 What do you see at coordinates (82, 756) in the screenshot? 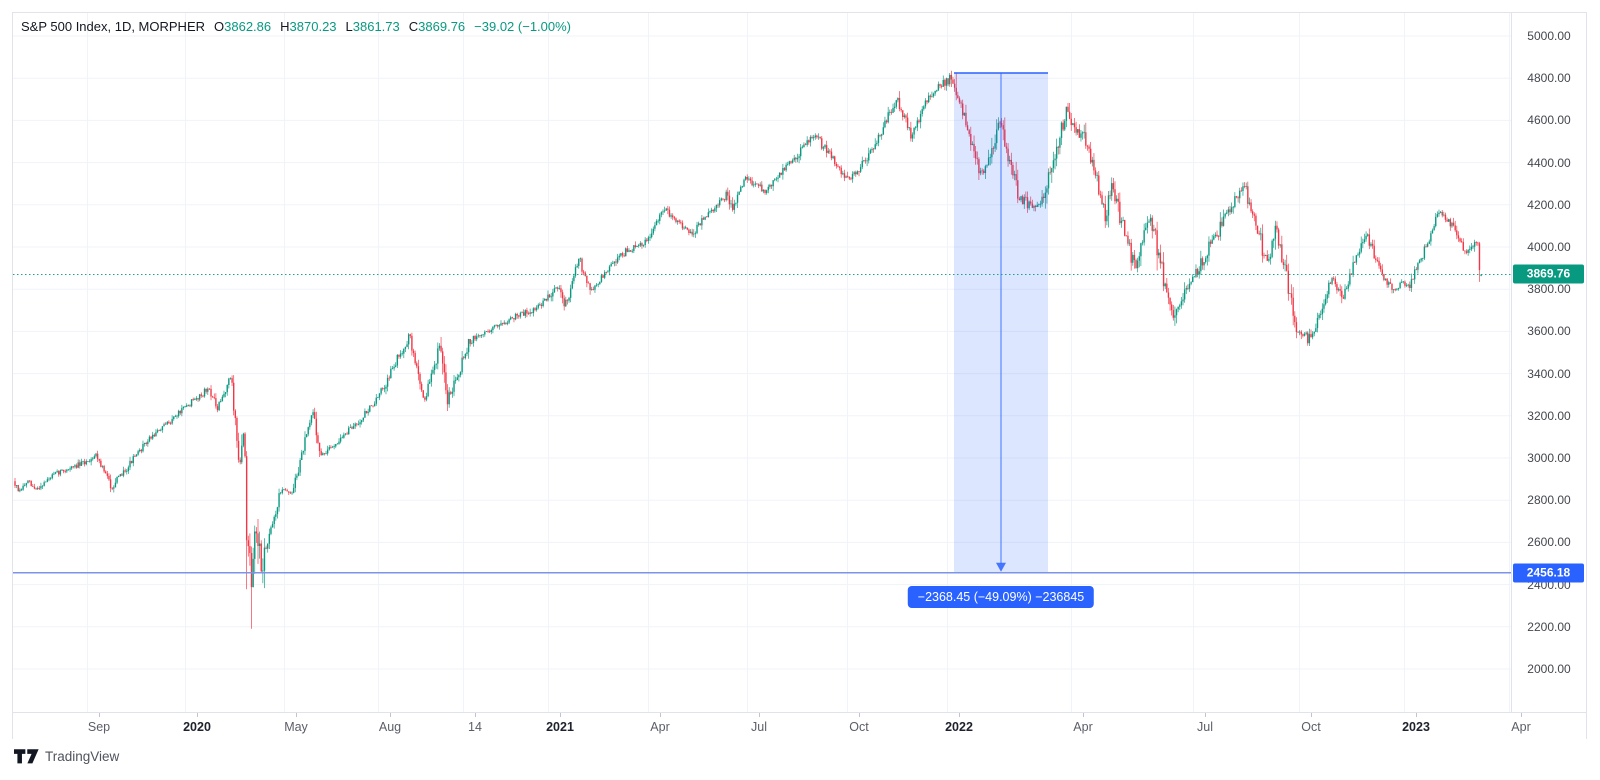
I see `tradingview-label: TradingView` at bounding box center [82, 756].